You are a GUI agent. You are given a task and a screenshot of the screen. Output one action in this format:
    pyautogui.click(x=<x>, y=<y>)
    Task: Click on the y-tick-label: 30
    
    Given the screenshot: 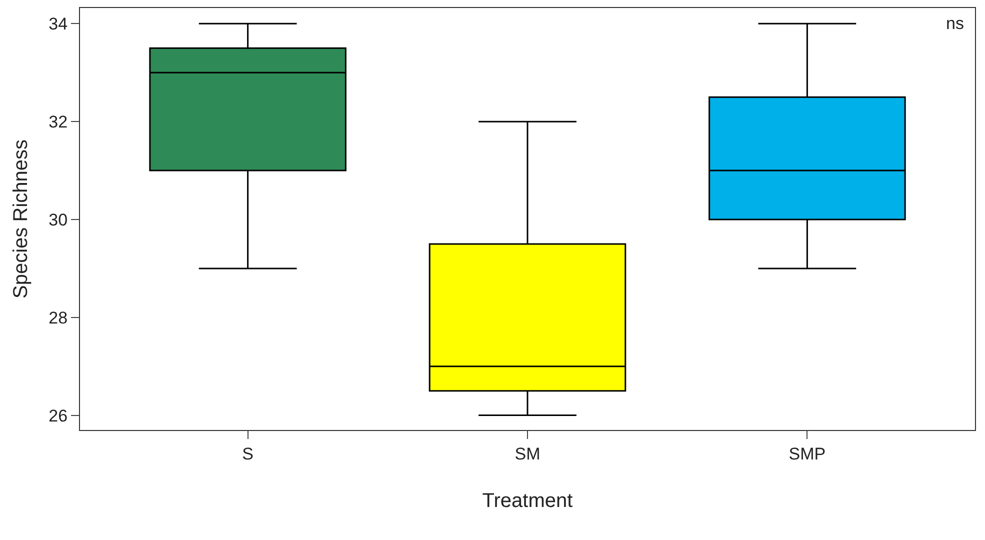 What is the action you would take?
    pyautogui.click(x=58, y=220)
    